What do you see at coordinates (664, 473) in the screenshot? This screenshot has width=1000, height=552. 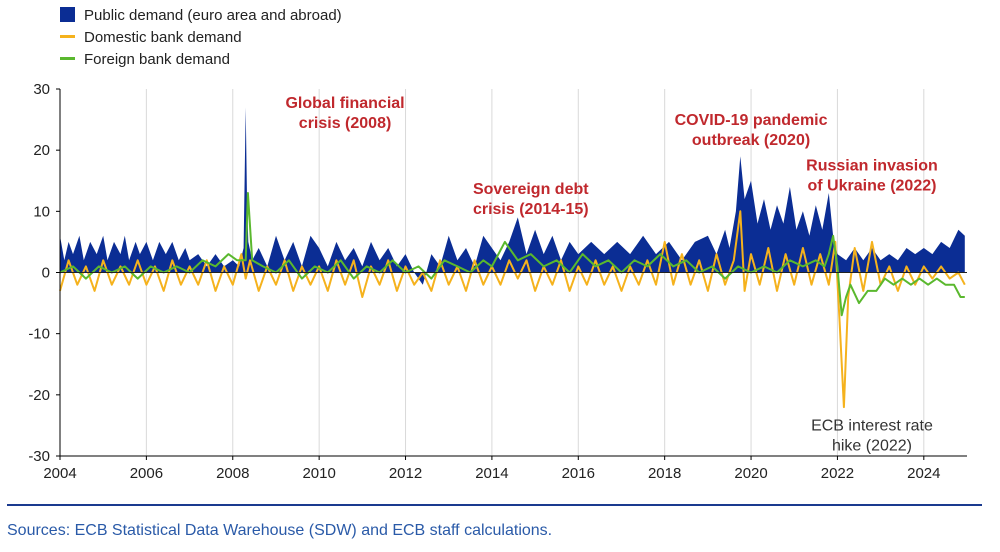 I see `x-tick-label-2018: 2018` at bounding box center [664, 473].